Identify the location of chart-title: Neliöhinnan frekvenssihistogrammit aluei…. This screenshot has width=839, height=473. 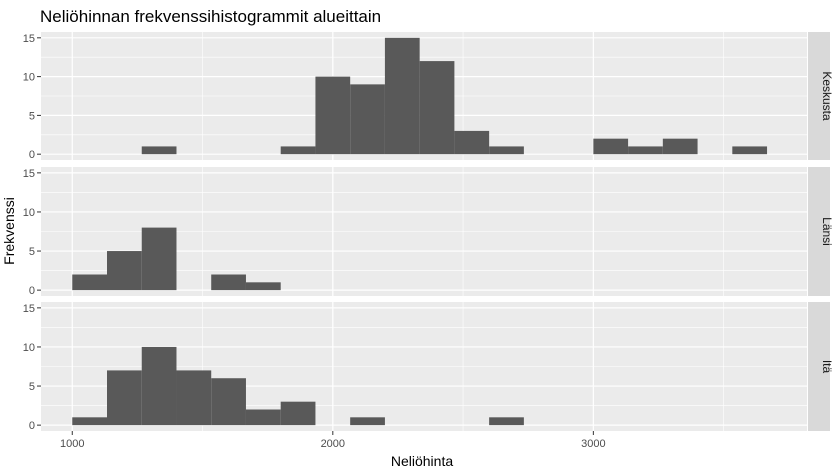
(210, 16).